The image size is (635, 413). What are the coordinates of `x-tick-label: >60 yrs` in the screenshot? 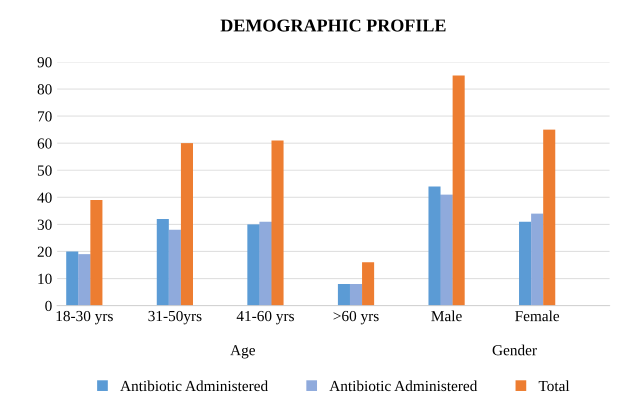 It's located at (356, 317).